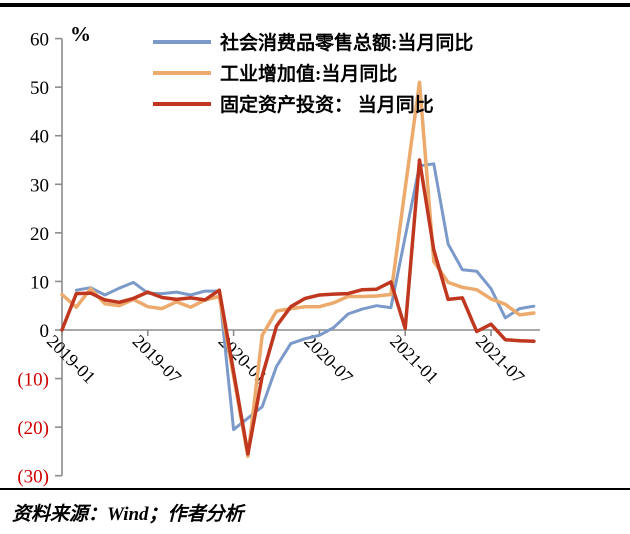 This screenshot has height=534, width=630. I want to click on legend-line-swatch-industrial, so click(182, 72).